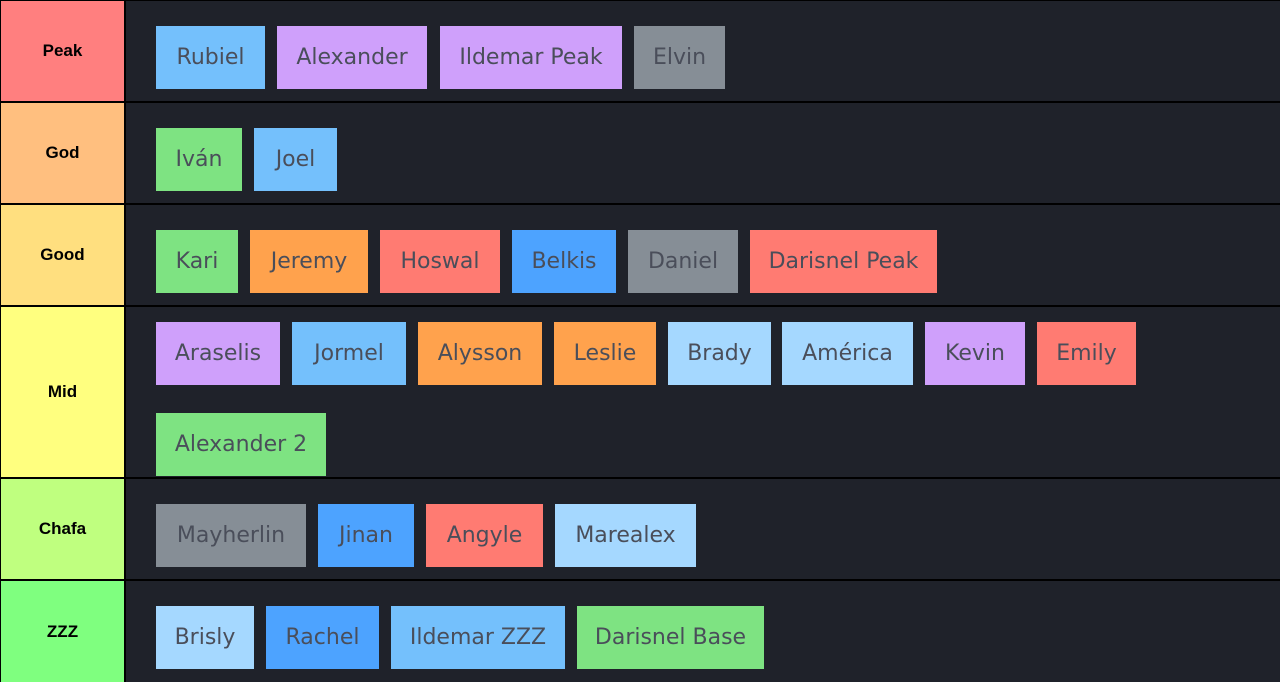 This screenshot has width=1280, height=682. Describe the element at coordinates (349, 353) in the screenshot. I see `tier-item-jormel: Jormel` at that location.